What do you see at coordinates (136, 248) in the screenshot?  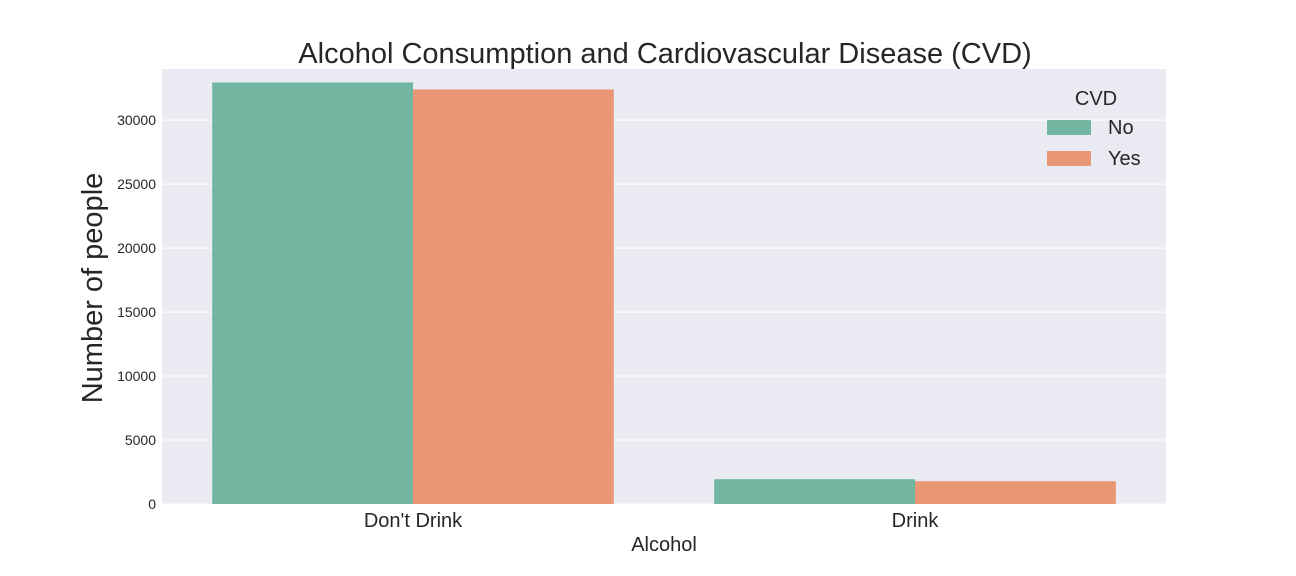 I see `y-tick-label: 20000` at bounding box center [136, 248].